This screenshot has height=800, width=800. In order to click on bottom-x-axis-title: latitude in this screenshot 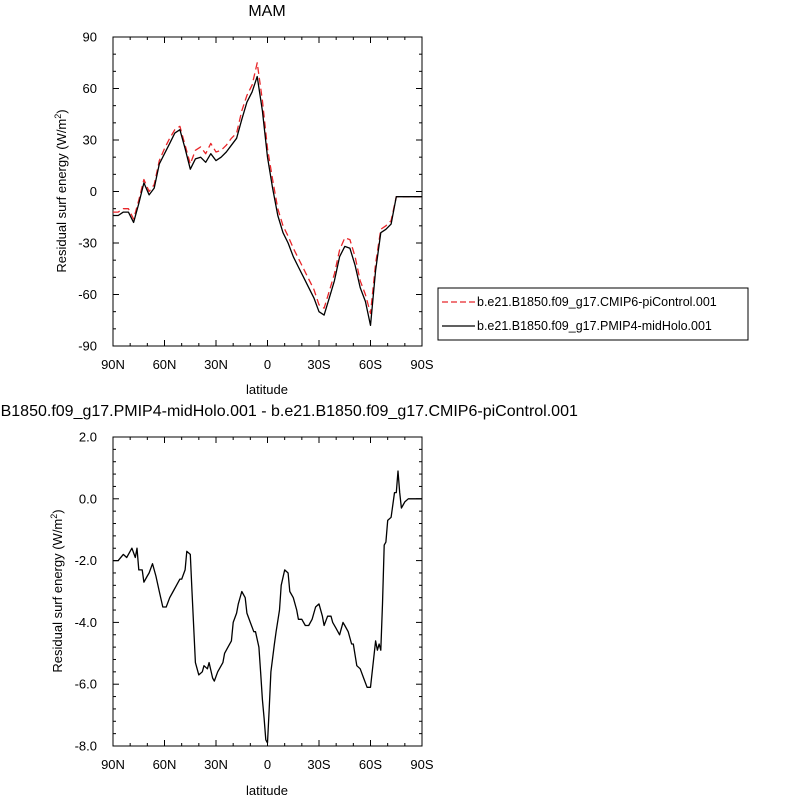, I will do `click(267, 790)`.